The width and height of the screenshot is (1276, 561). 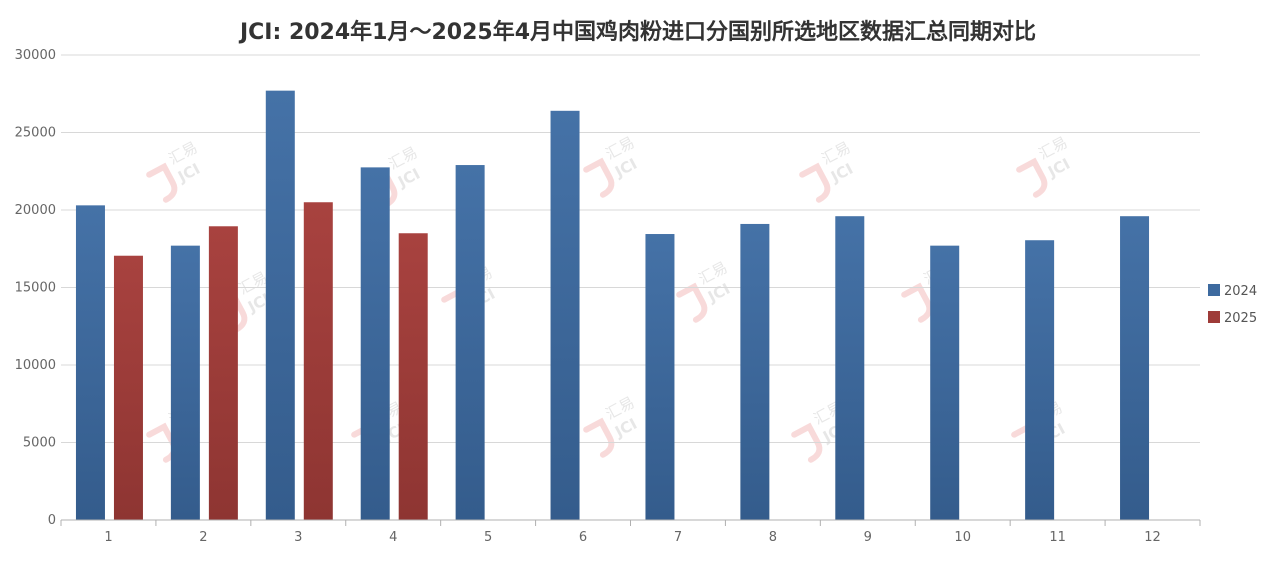 I want to click on x-tick-label: 6, so click(x=583, y=537).